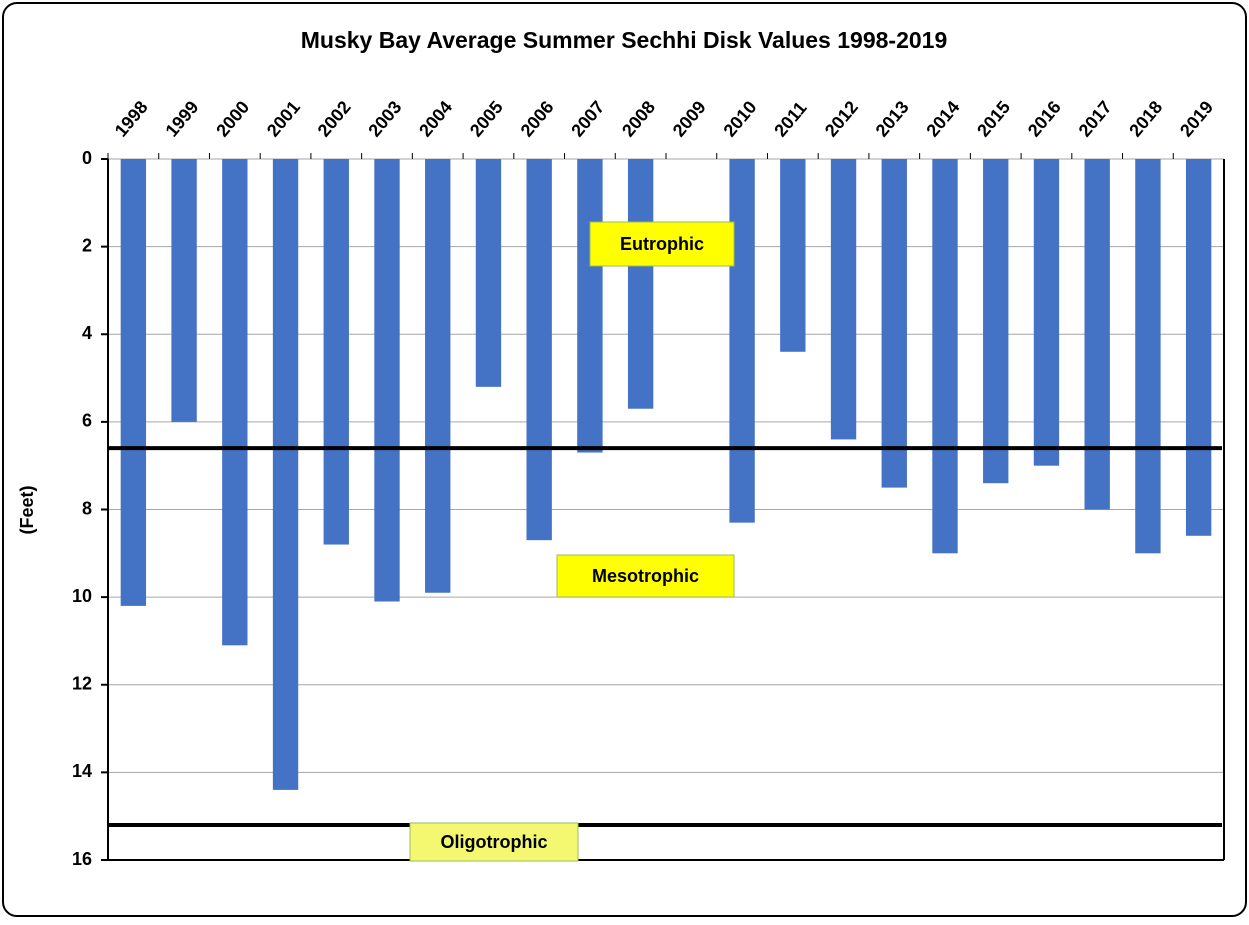 This screenshot has height=925, width=1249. What do you see at coordinates (87, 245) in the screenshot?
I see `y-tick-label: 2` at bounding box center [87, 245].